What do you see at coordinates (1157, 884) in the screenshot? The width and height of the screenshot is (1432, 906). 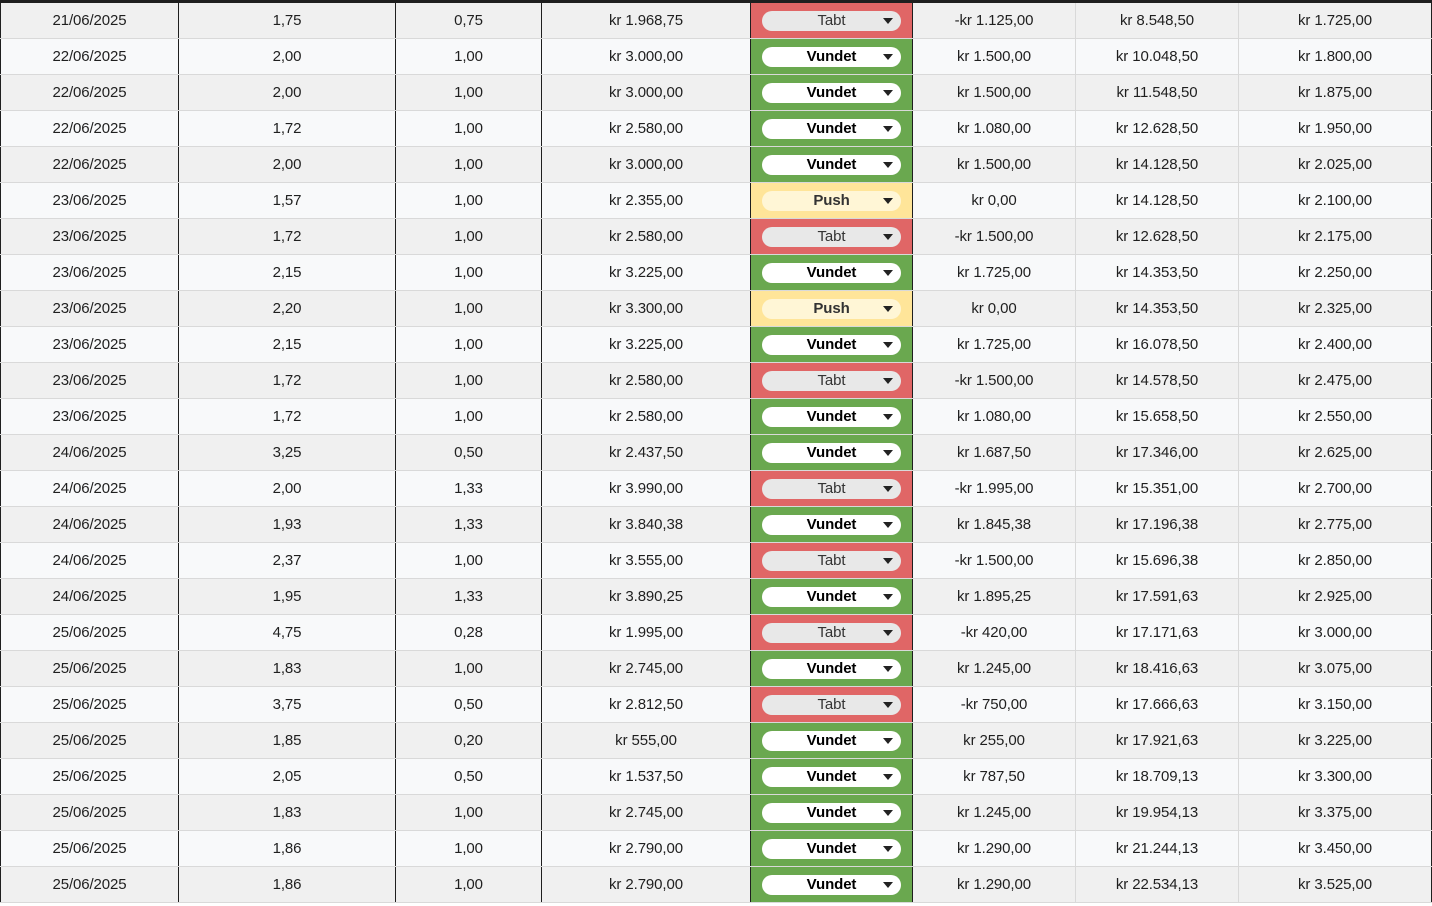 I see `cell-balance: kr 22.534,13` at bounding box center [1157, 884].